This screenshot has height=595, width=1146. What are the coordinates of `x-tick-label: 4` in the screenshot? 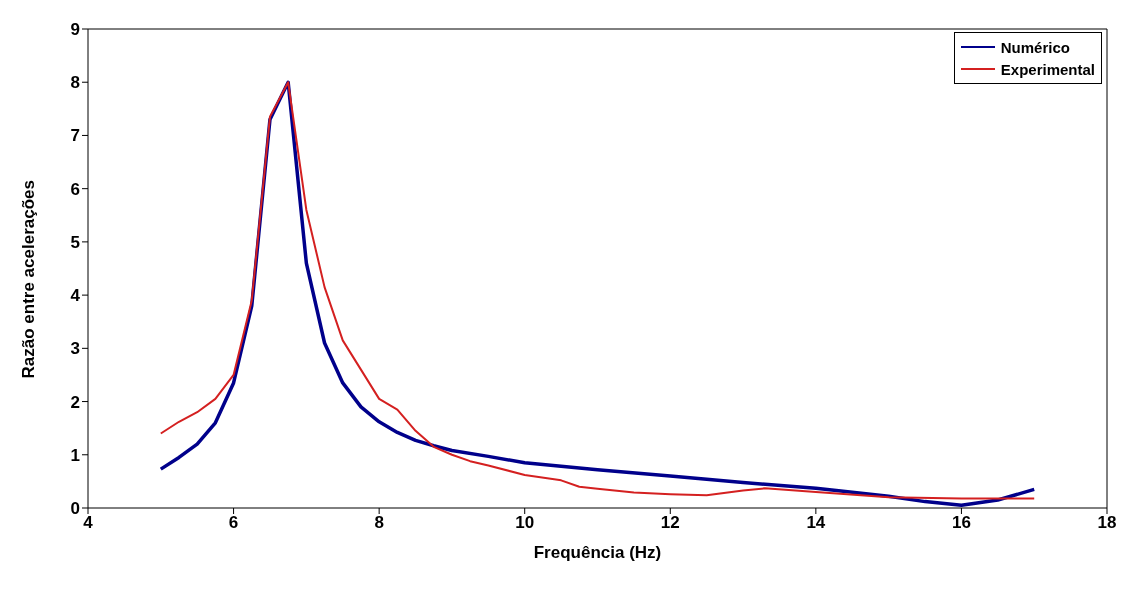 It's located at (88, 523).